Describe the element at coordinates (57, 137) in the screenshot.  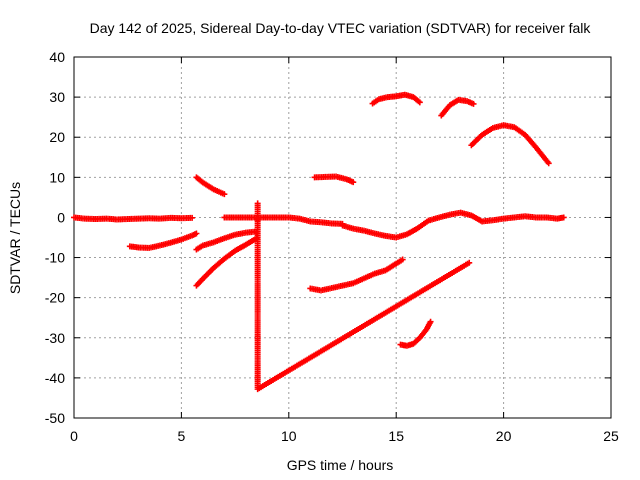
I see `y-tick-label: 20` at that location.